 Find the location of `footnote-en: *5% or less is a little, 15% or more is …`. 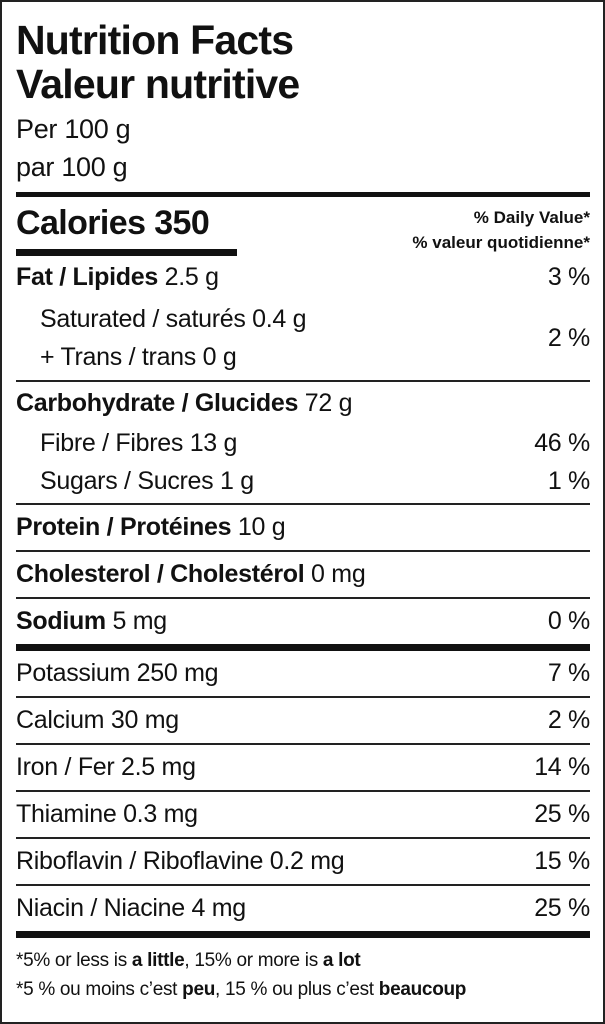

footnote-en: *5% or less is a little, 15% or more is … is located at coordinates (188, 960).